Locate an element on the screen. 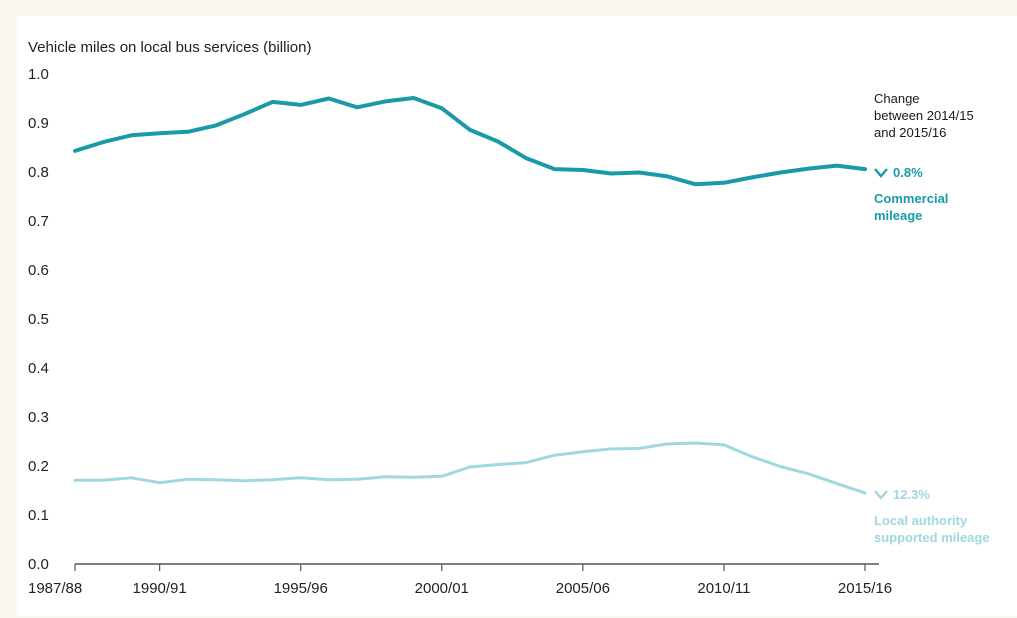  series-line-commercial is located at coordinates (470, 141).